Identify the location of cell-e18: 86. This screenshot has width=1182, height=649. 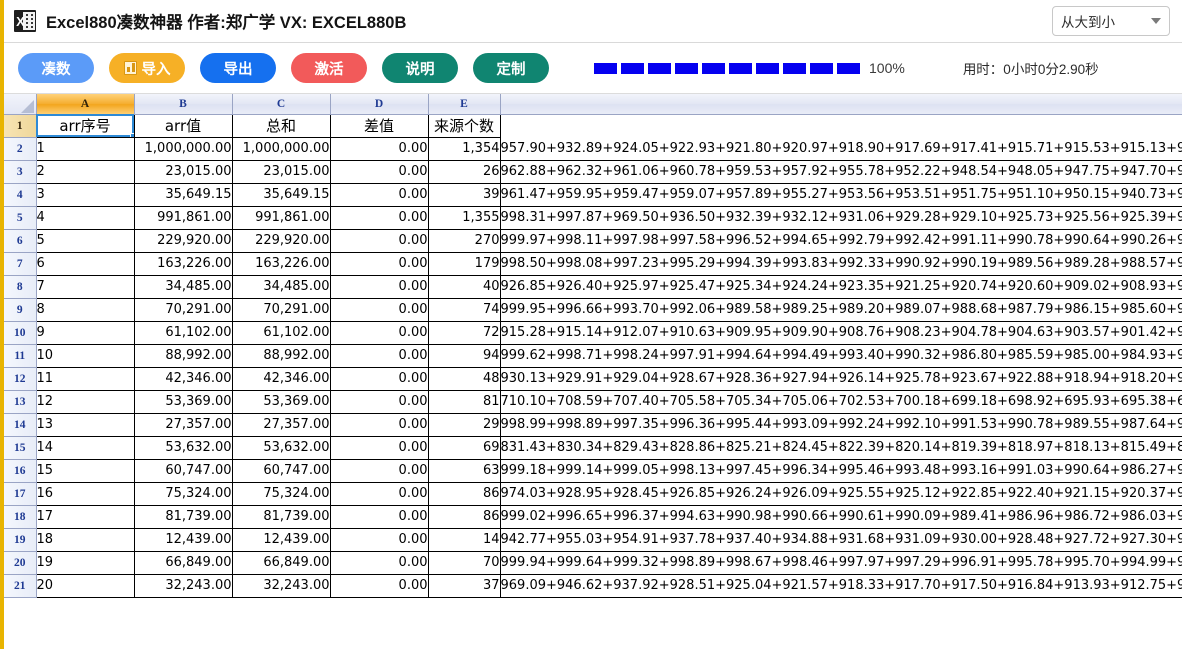
(464, 517).